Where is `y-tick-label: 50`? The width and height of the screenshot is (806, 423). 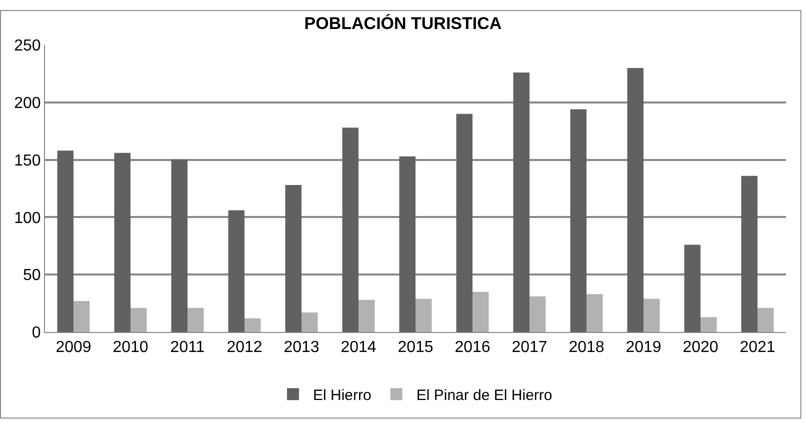 y-tick-label: 50 is located at coordinates (32, 275).